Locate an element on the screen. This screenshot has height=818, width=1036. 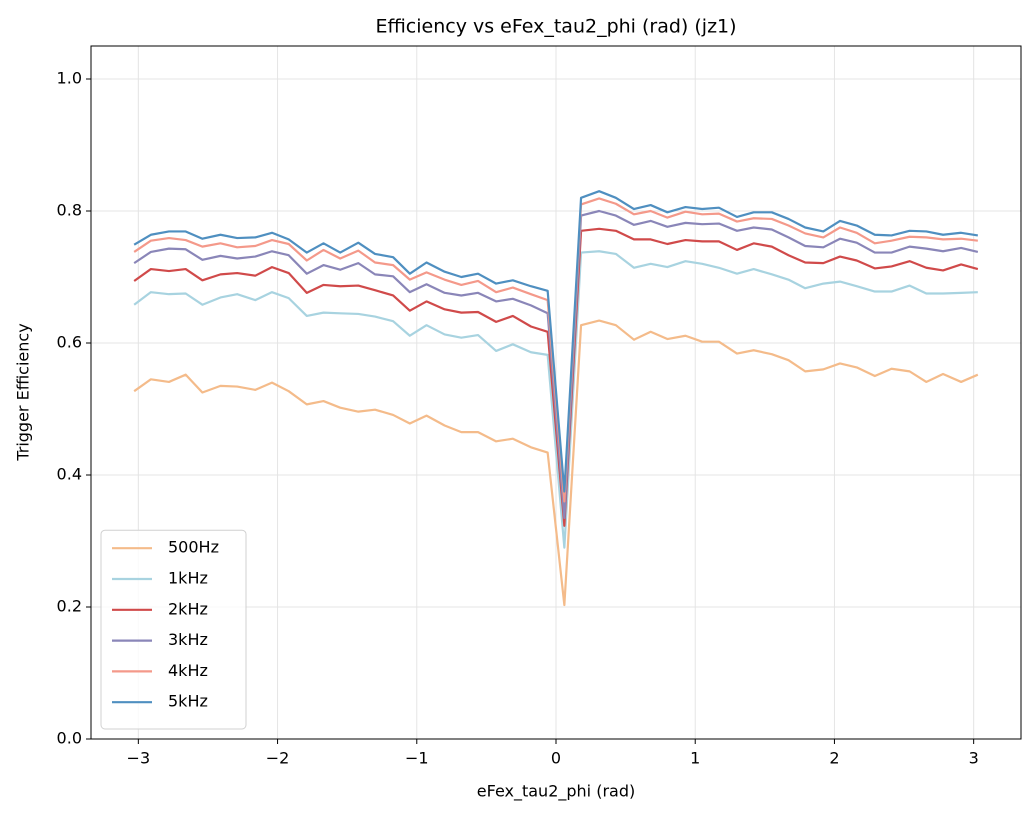
x-tick-label: −1 is located at coordinates (417, 758).